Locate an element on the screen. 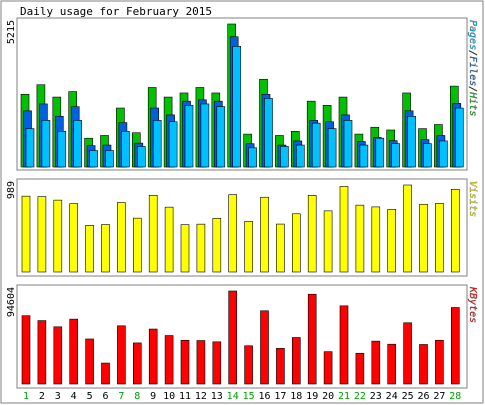  x-tick-label-day-28: 28 is located at coordinates (455, 396).